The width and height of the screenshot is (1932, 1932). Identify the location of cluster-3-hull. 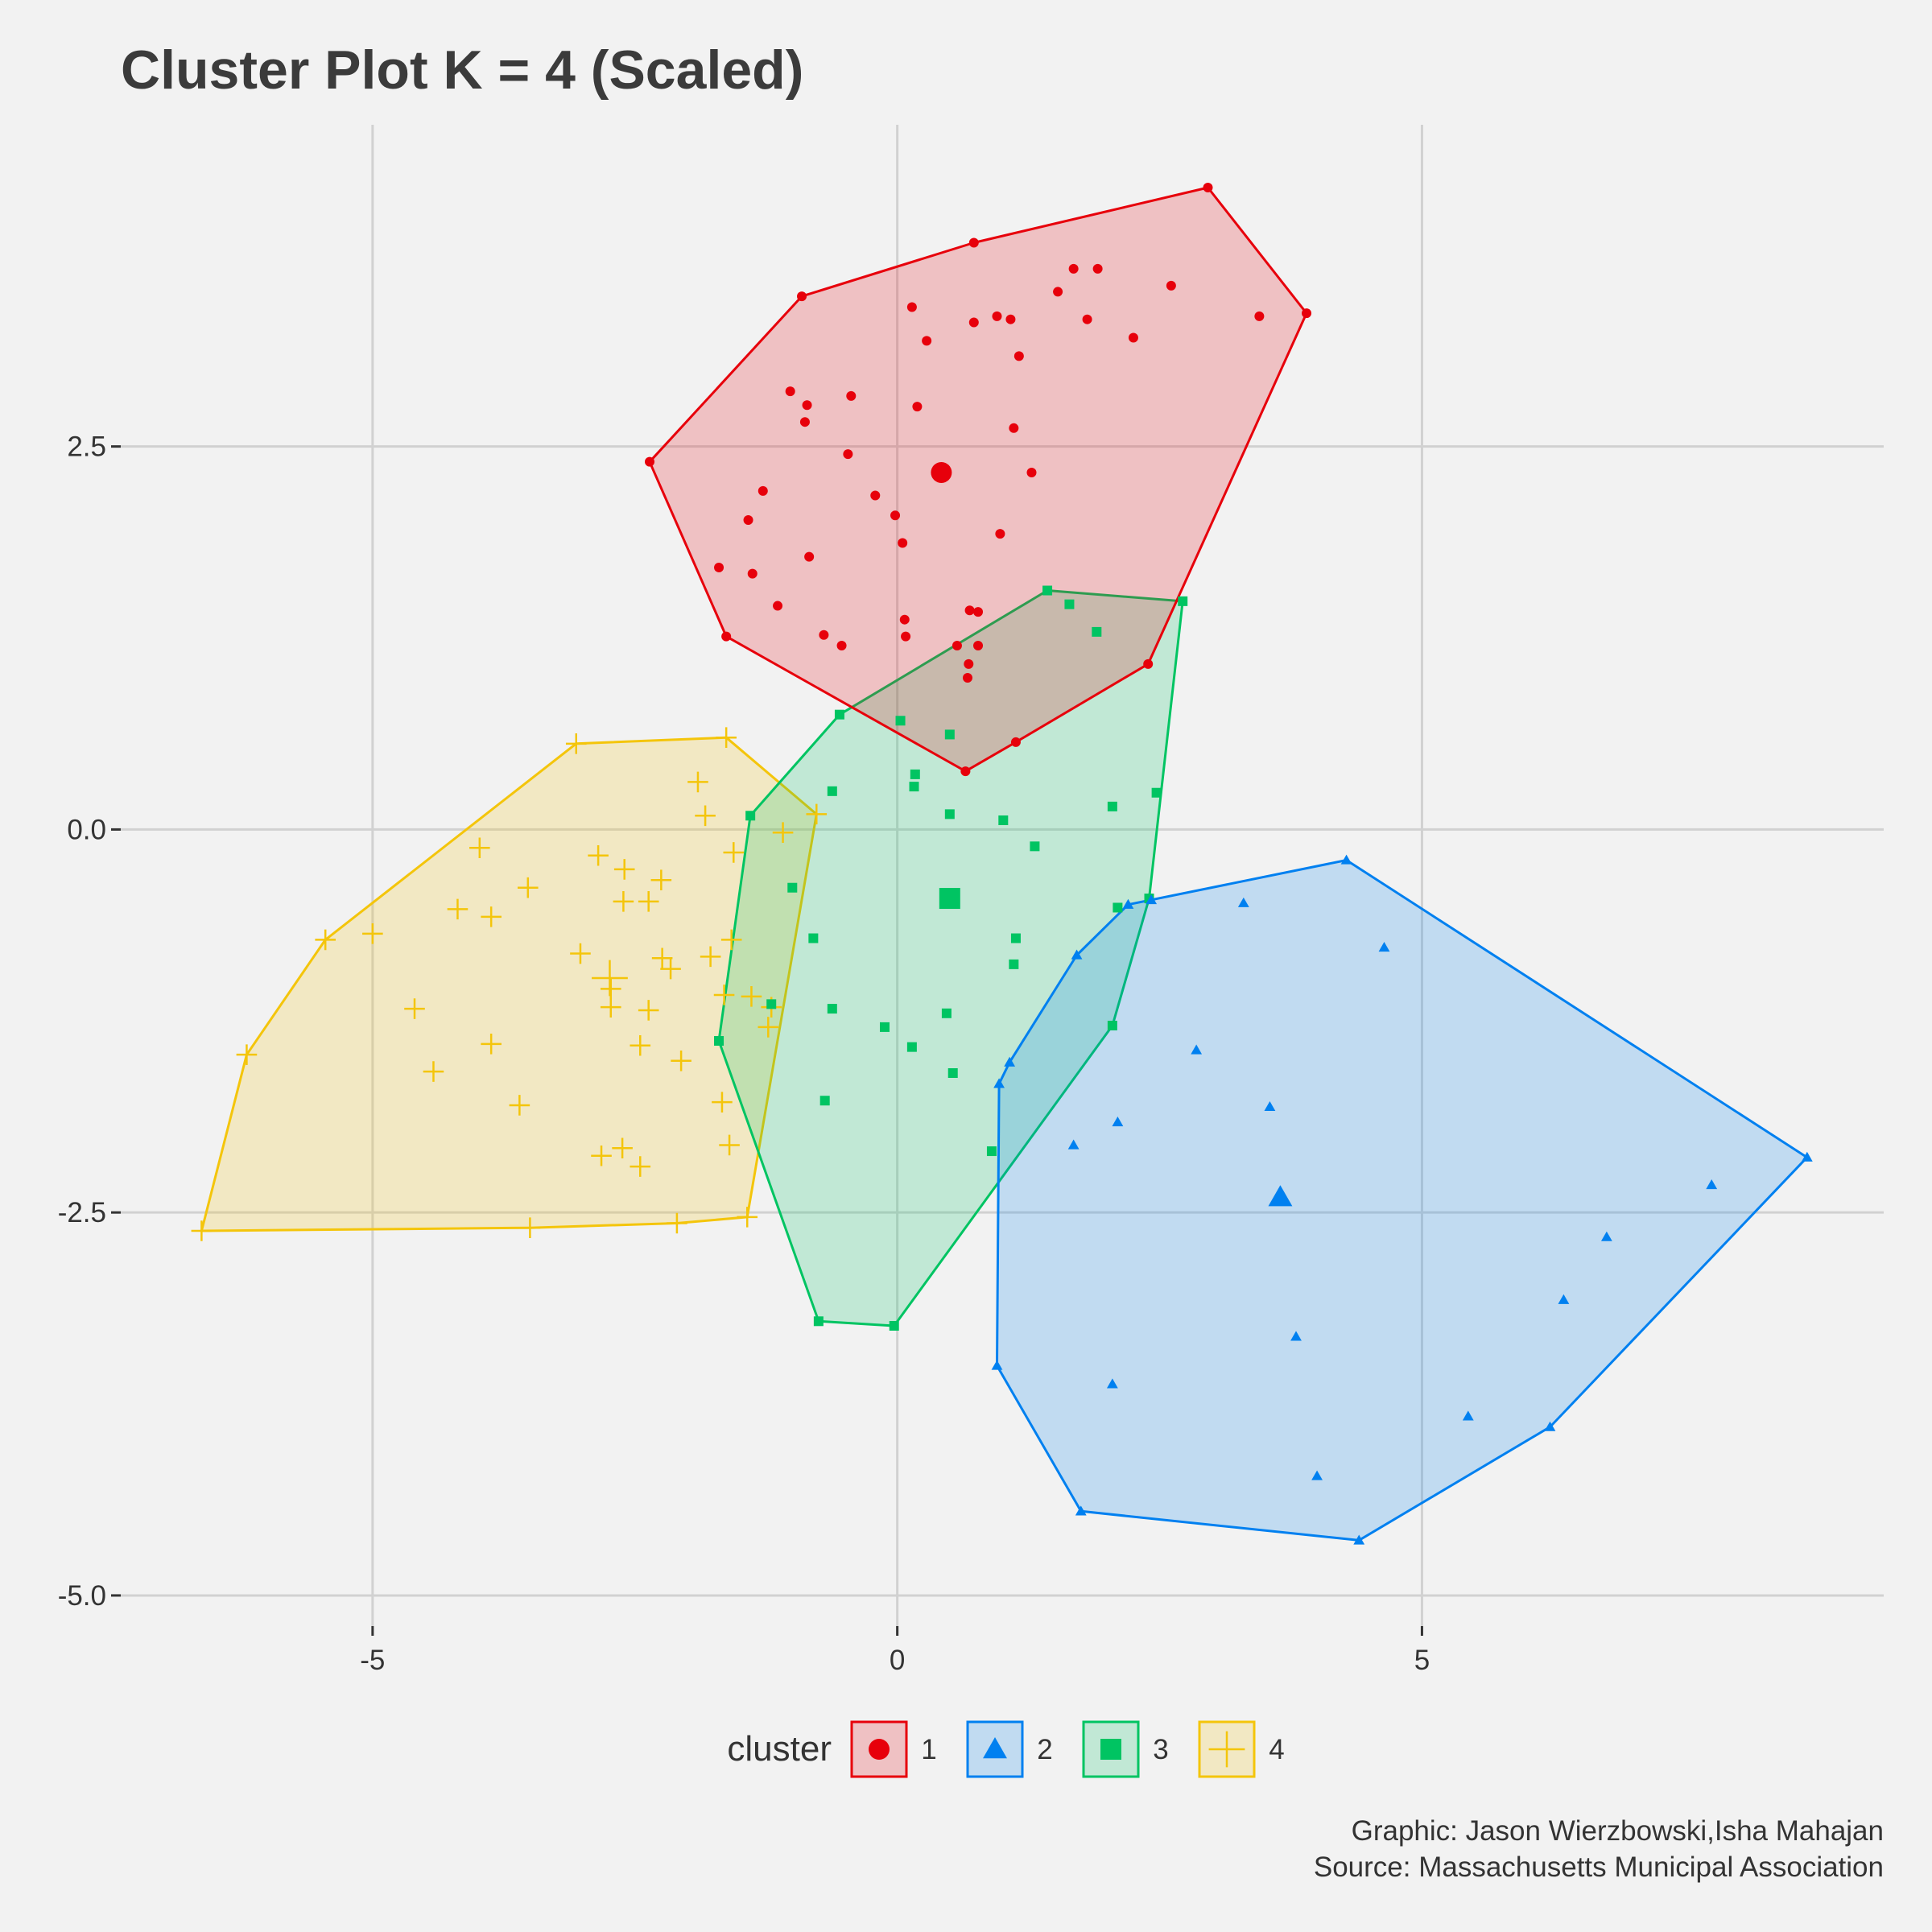
(950, 958).